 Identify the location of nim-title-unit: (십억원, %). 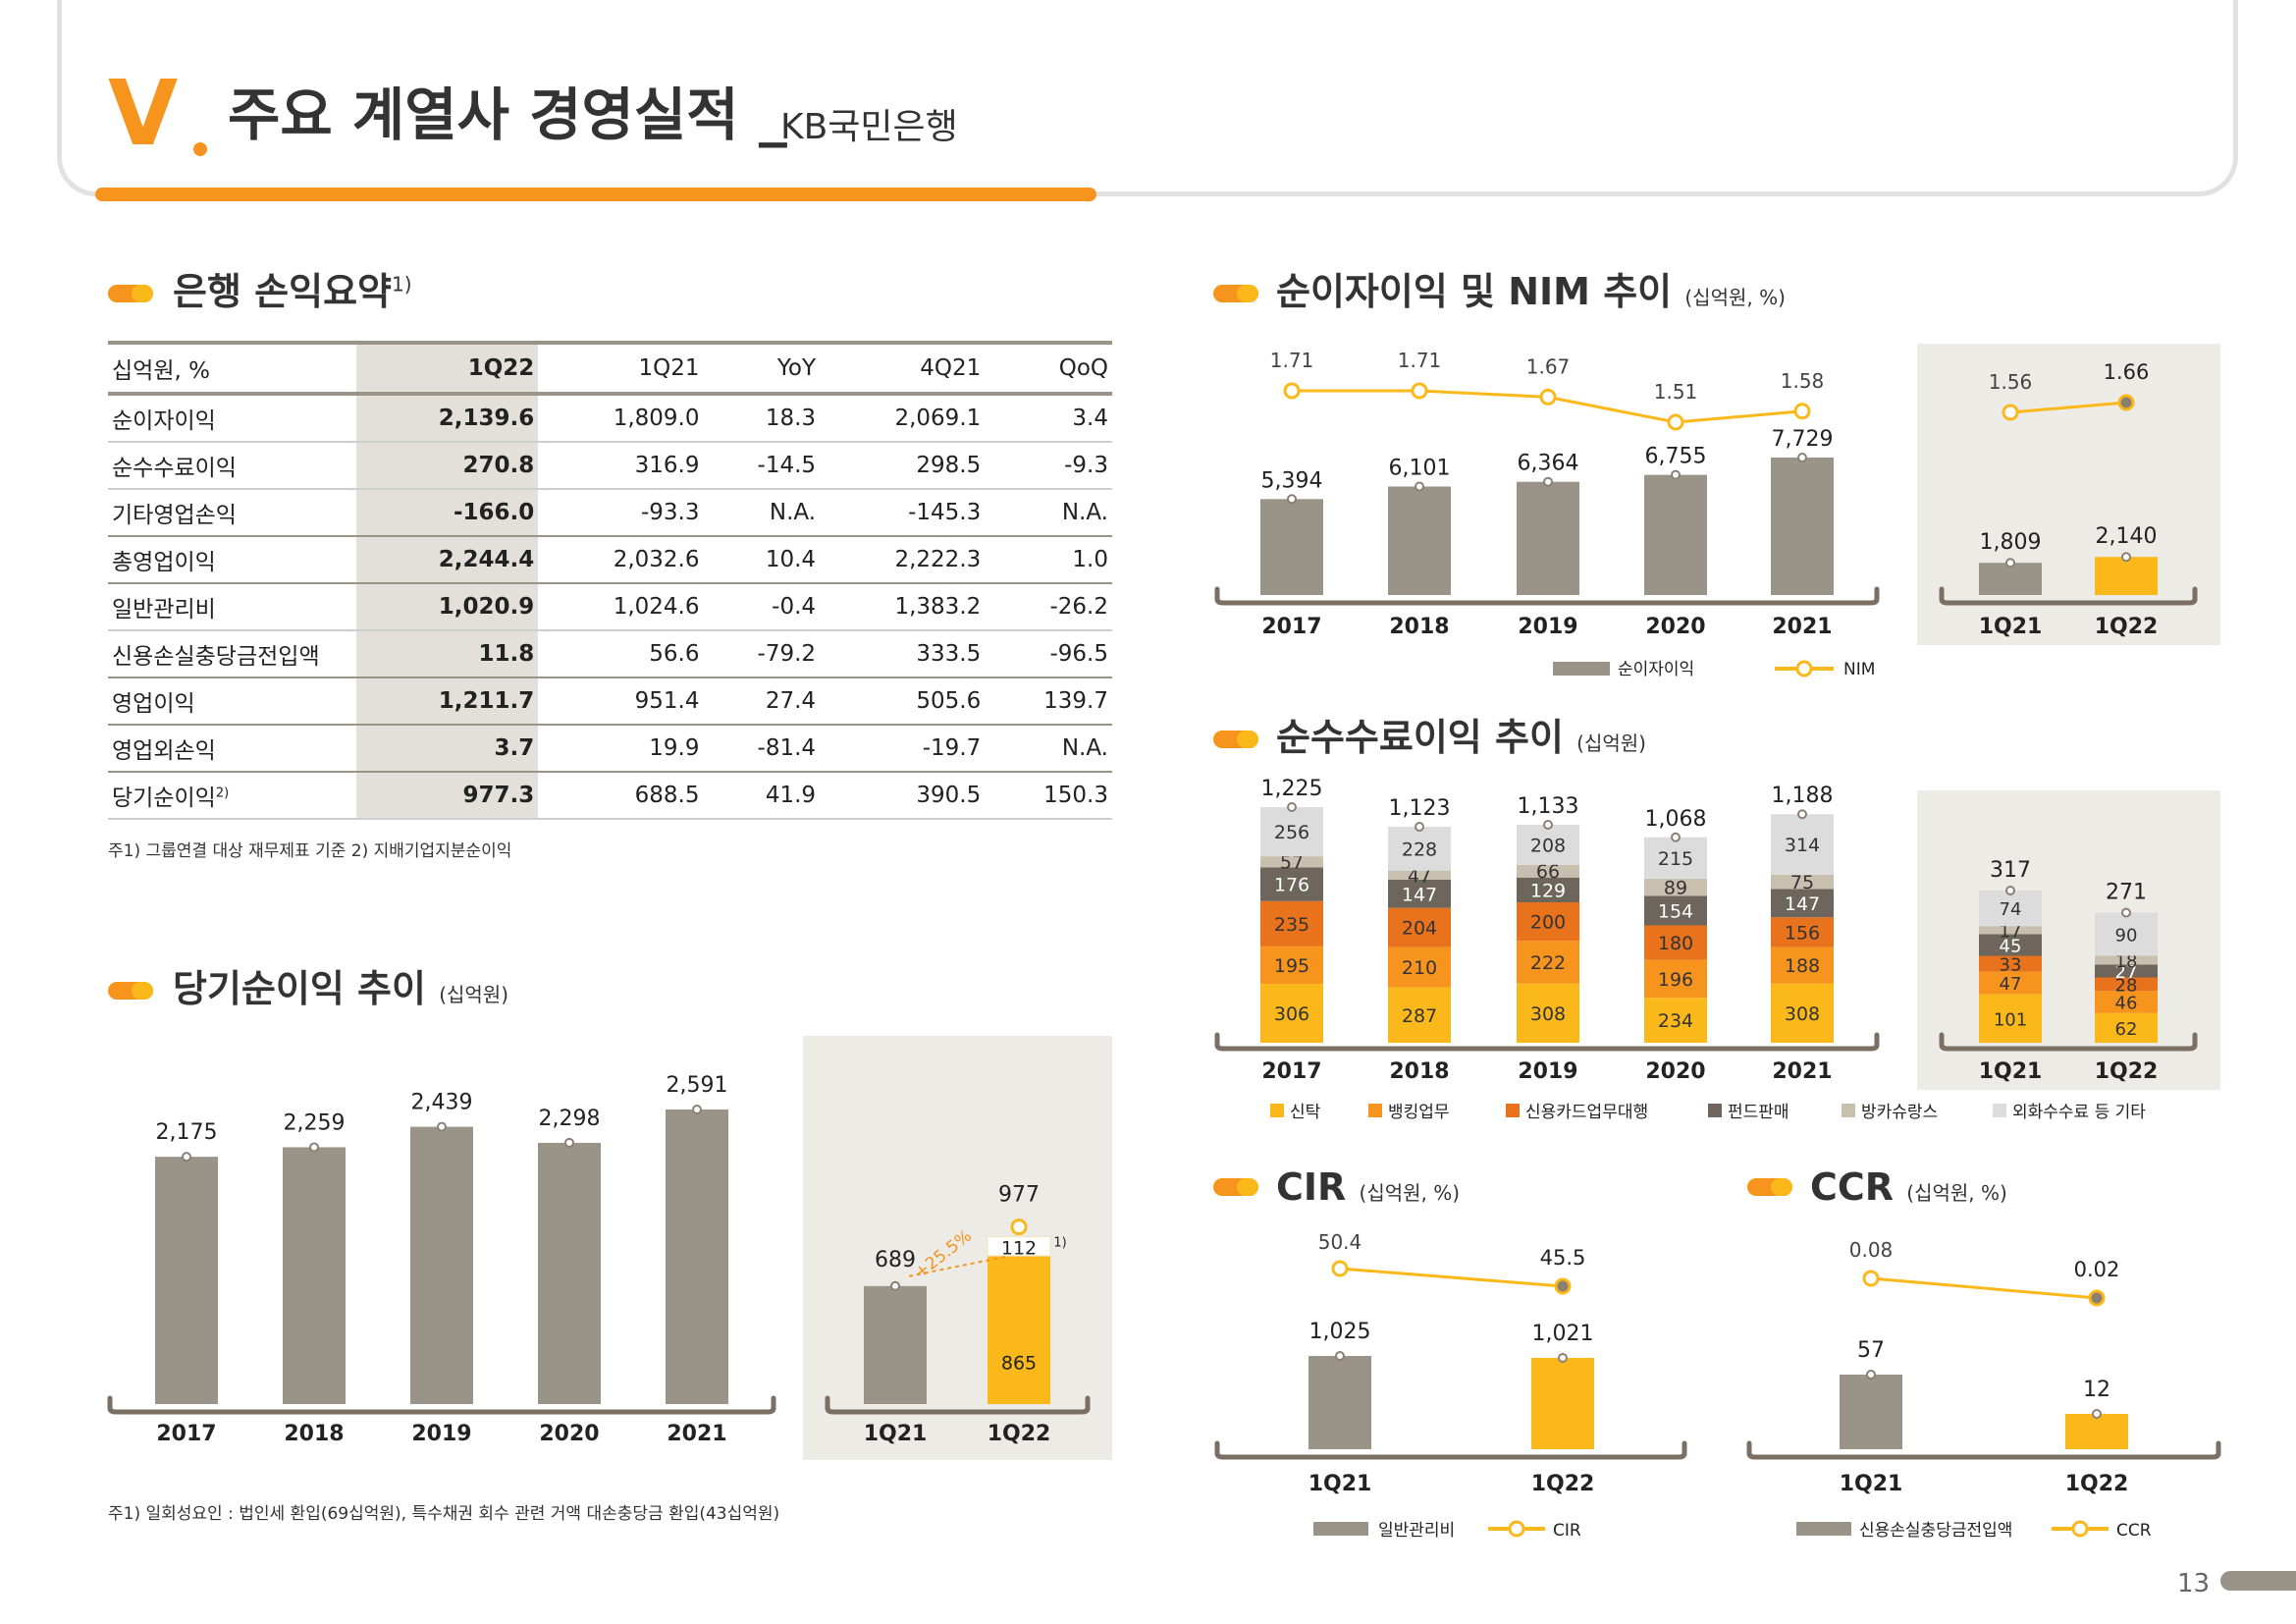
(1735, 297).